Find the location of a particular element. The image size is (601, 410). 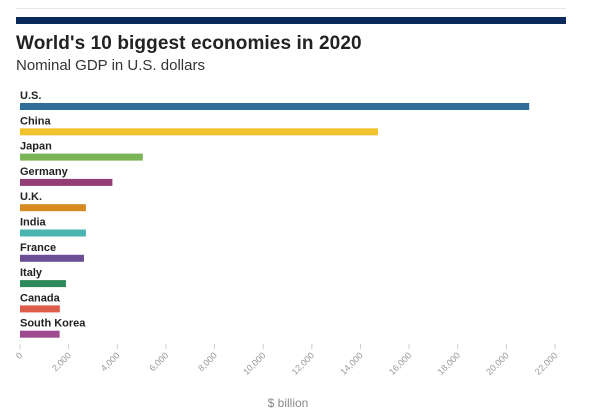

x-tick-label: 4,000 is located at coordinates (110, 361).